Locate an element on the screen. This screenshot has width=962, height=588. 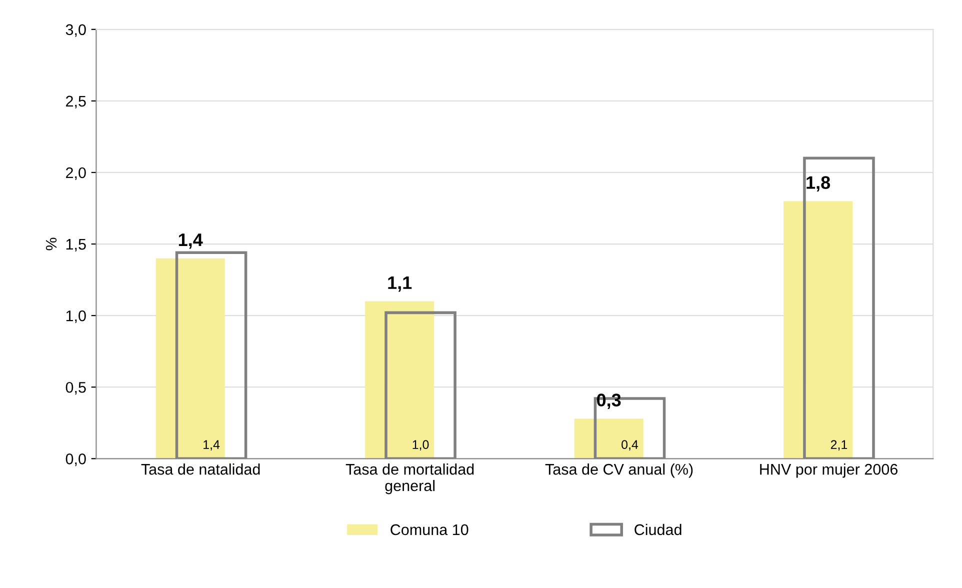
data-label: 1,1 is located at coordinates (400, 284).